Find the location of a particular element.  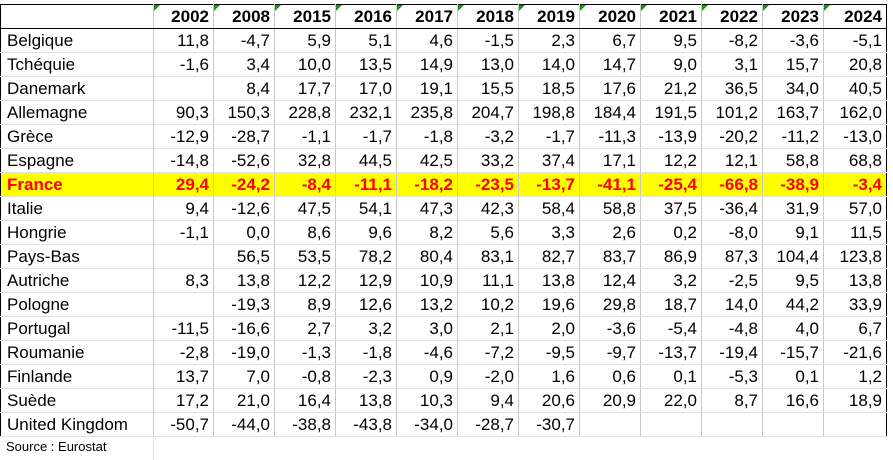

value-cell: -19,3 is located at coordinates (244, 304).